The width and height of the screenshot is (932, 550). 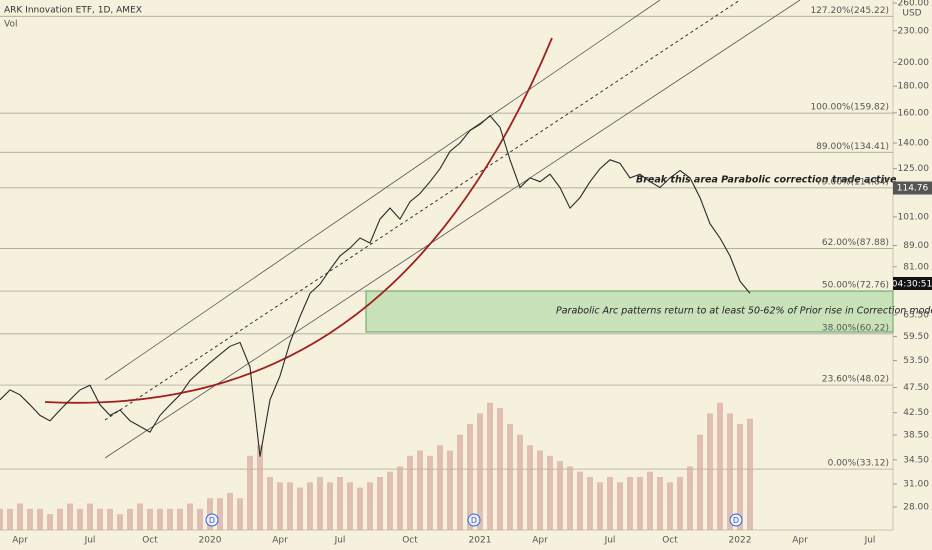 I want to click on fib-label: 89.00%(134.41), so click(x=852, y=147).